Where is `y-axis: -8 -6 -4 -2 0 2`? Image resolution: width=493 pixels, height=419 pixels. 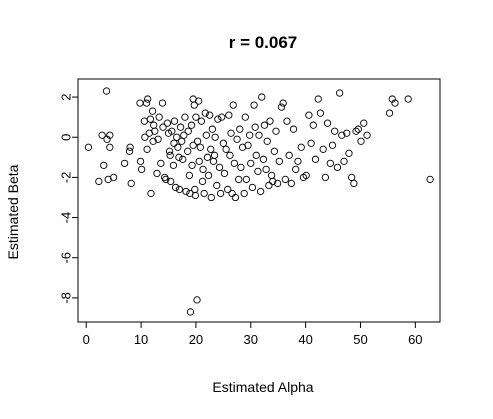 y-axis: -8 -6 -4 -2 0 2 is located at coordinates (68, 198).